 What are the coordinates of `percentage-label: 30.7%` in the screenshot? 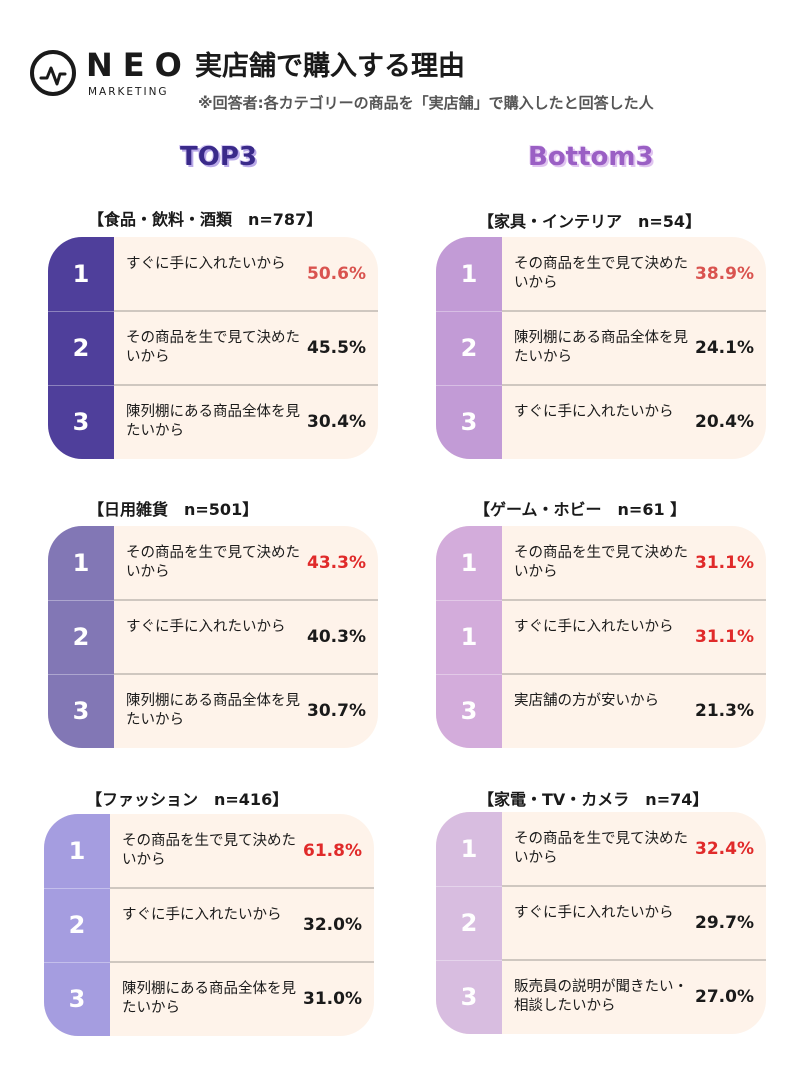 It's located at (336, 711).